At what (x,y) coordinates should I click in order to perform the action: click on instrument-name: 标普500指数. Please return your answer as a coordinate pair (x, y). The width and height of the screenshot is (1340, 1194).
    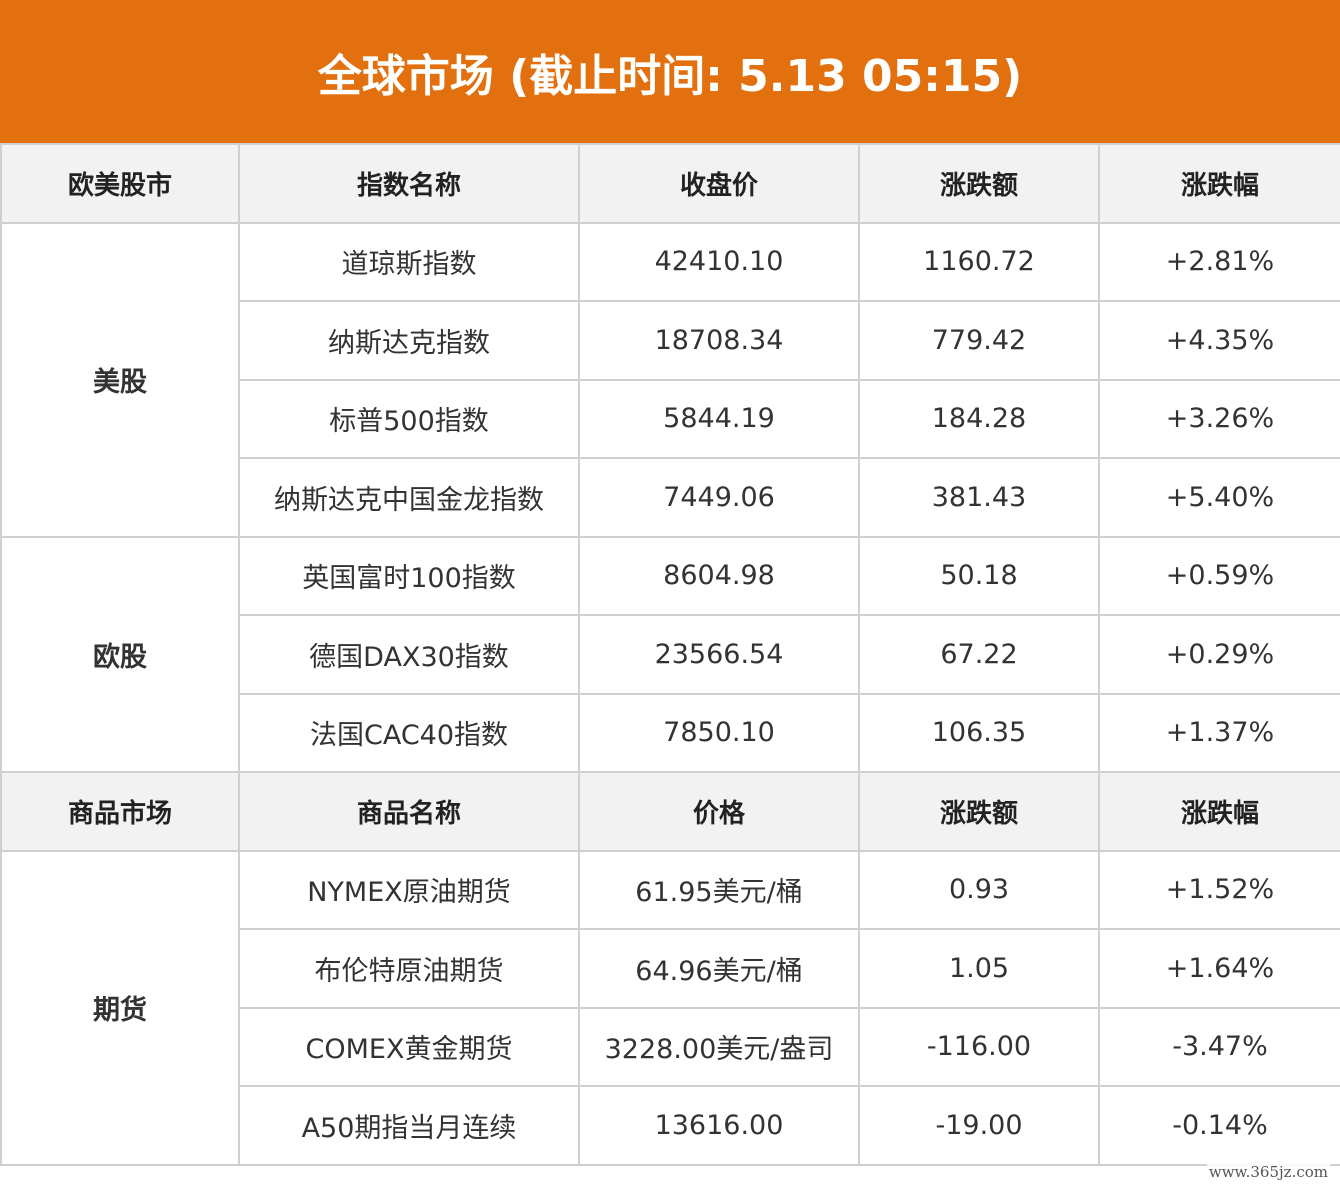
    Looking at the image, I should click on (409, 418).